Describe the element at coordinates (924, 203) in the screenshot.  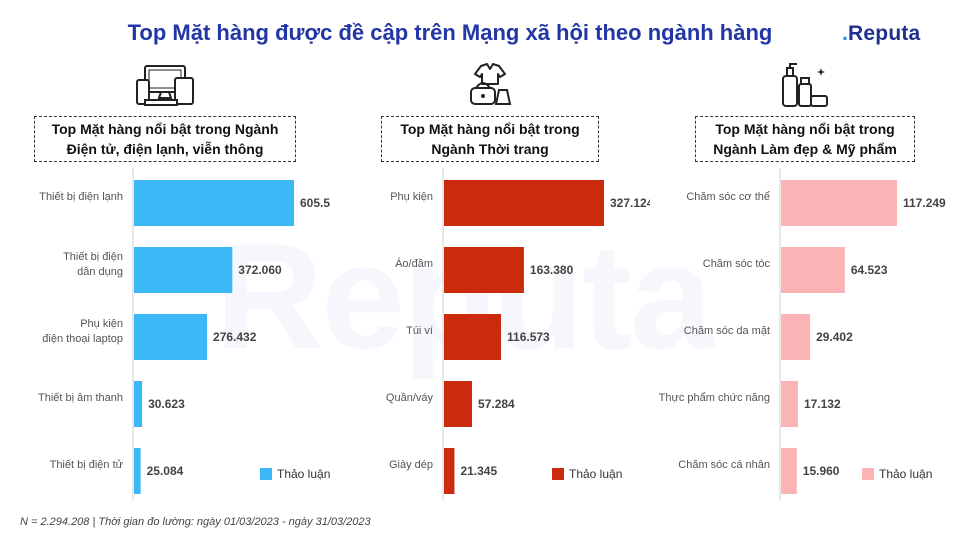
I see `data-label: 117.249` at that location.